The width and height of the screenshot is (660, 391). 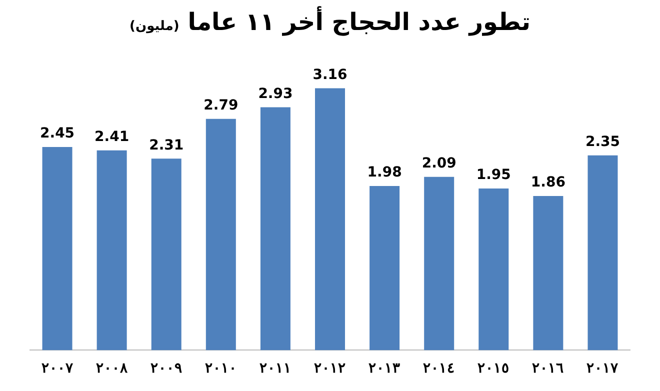 What do you see at coordinates (330, 367) in the screenshot?
I see `x-tick-label: ٢٠١٢` at bounding box center [330, 367].